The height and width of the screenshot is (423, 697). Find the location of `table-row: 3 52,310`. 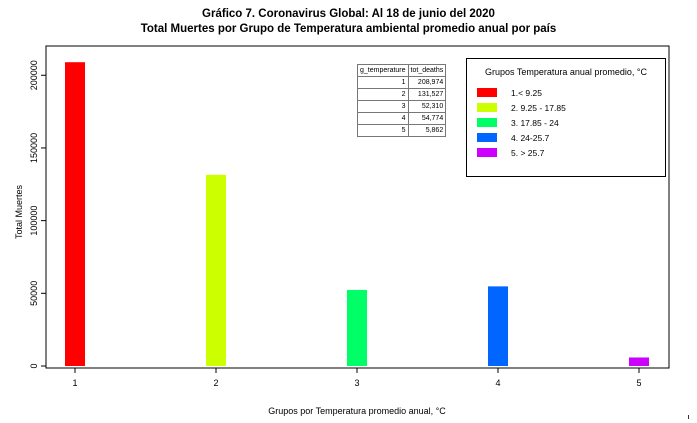

table-row: 3 52,310 is located at coordinates (402, 107).